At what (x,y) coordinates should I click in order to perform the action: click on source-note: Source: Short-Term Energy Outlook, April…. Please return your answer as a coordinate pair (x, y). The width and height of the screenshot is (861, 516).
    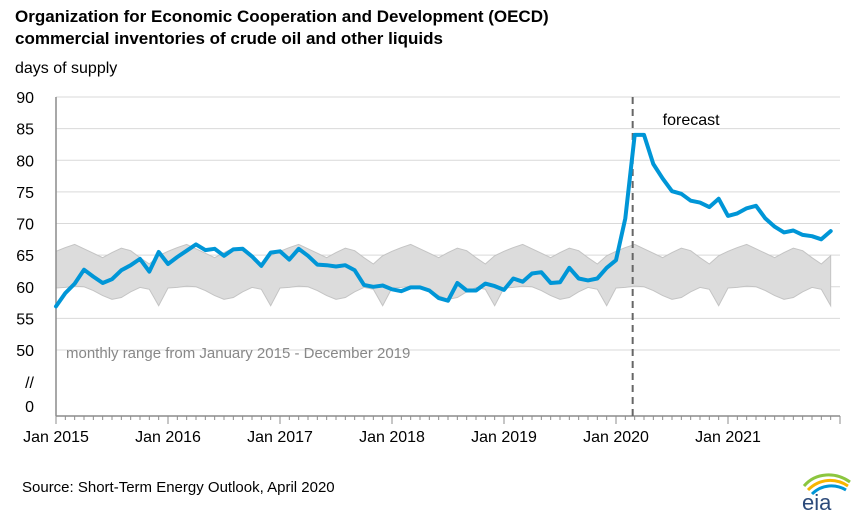
    Looking at the image, I should click on (178, 487).